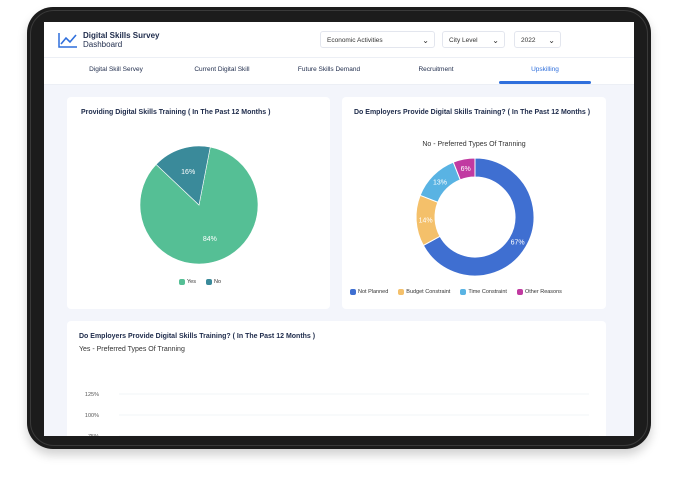  Describe the element at coordinates (116, 69) in the screenshot. I see `tab-digital-skill-servey: Digital Skill Servey` at that location.